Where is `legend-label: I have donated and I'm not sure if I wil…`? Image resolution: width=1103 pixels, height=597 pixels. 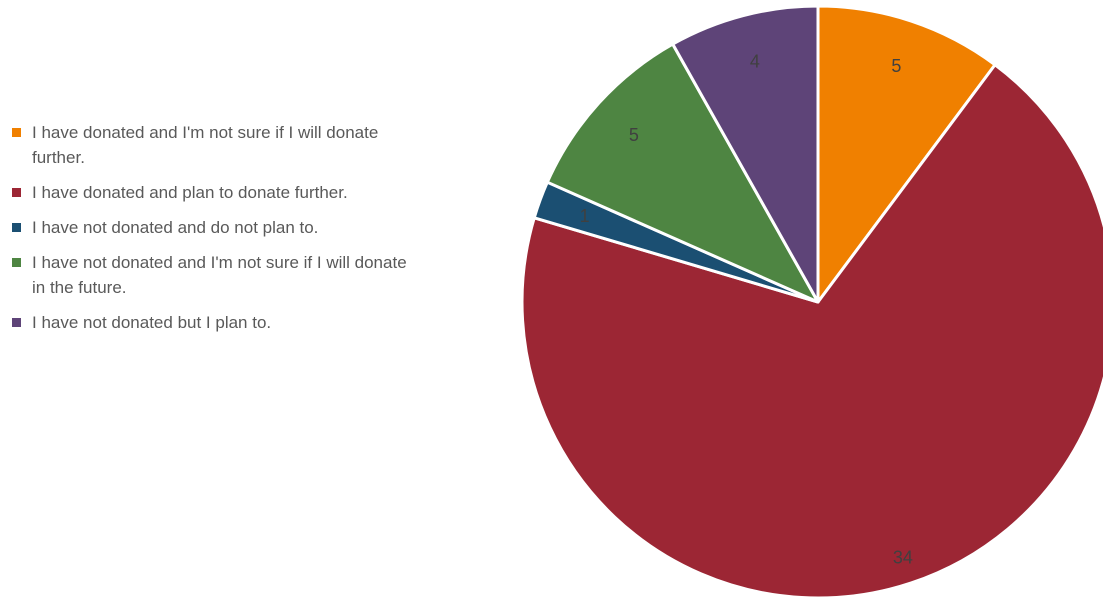 legend-label: I have donated and I'm not sure if I wil… is located at coordinates (205, 145).